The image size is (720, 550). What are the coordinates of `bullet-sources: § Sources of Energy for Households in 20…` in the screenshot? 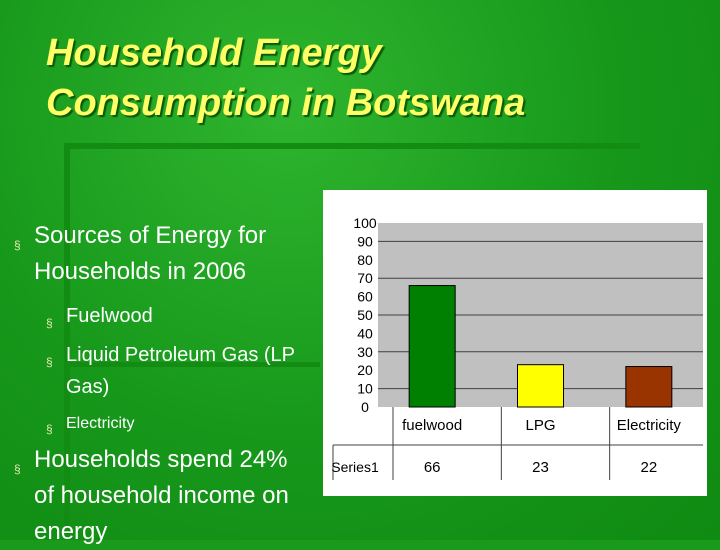 It's located at (164, 254).